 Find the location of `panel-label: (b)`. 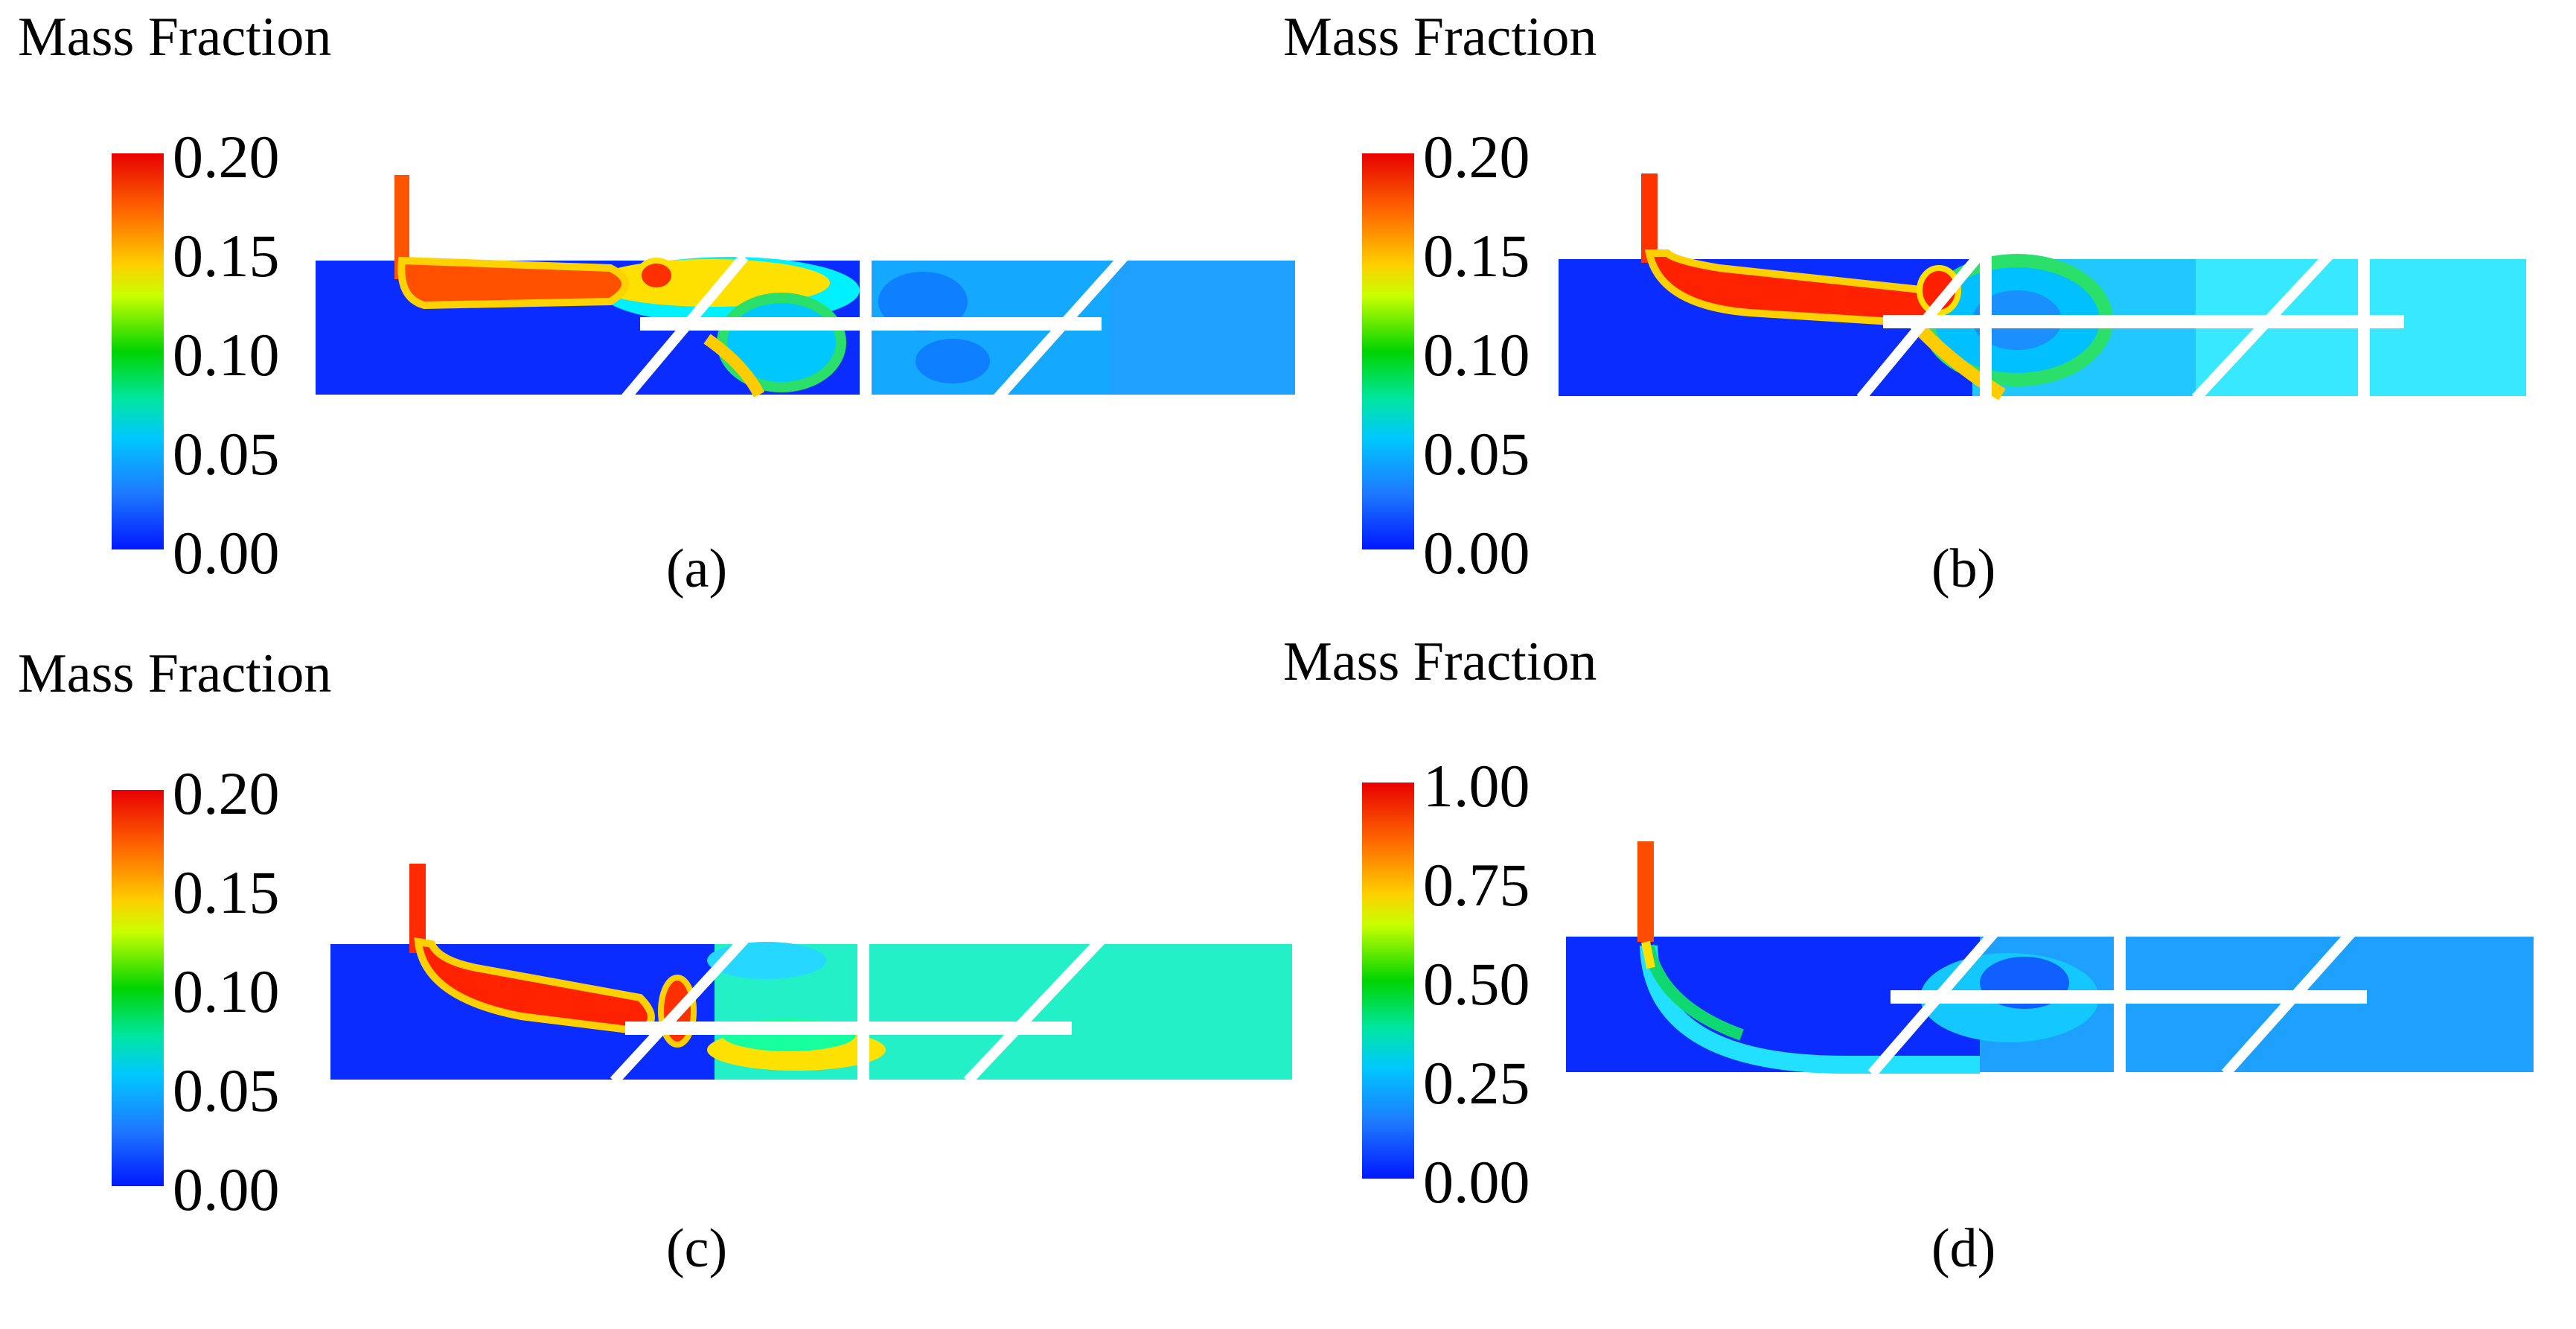

panel-label: (b) is located at coordinates (1963, 568).